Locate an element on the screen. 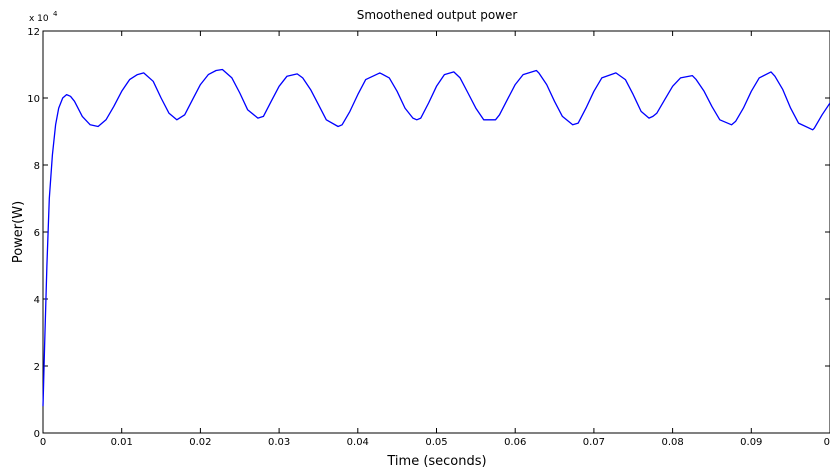 The width and height of the screenshot is (830, 470). y-tick-label: 4 is located at coordinates (37, 300).